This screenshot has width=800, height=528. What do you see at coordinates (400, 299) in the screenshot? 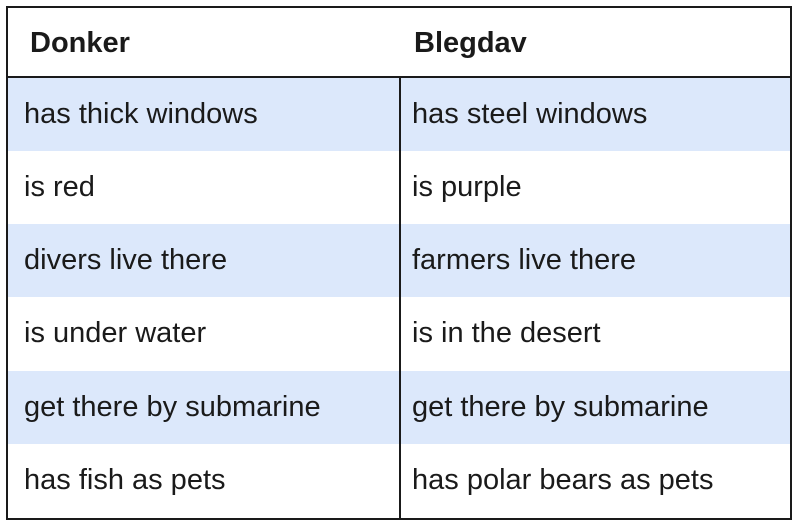
I see `column-divider` at bounding box center [400, 299].